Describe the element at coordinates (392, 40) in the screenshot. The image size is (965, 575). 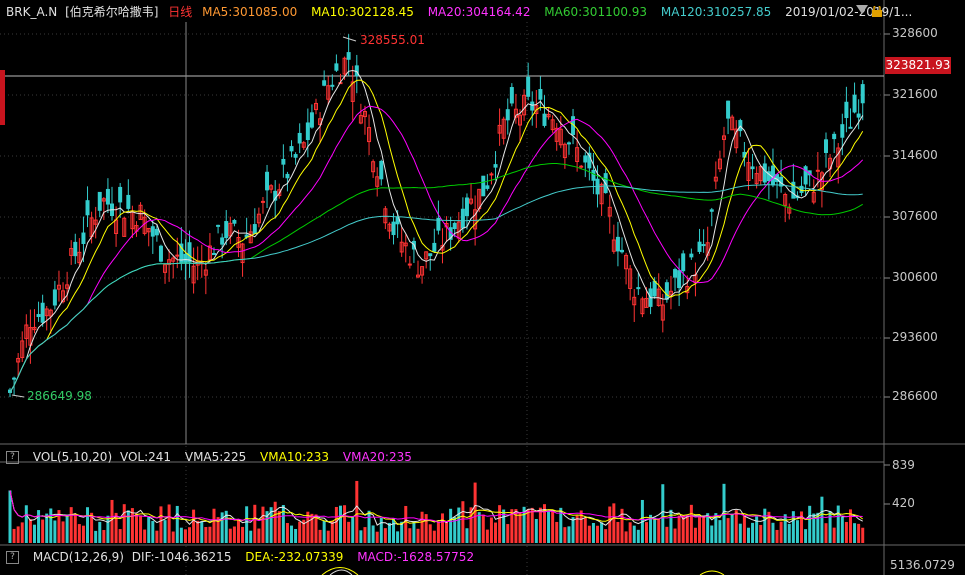
I see `high-price-label: 328555.01` at that location.